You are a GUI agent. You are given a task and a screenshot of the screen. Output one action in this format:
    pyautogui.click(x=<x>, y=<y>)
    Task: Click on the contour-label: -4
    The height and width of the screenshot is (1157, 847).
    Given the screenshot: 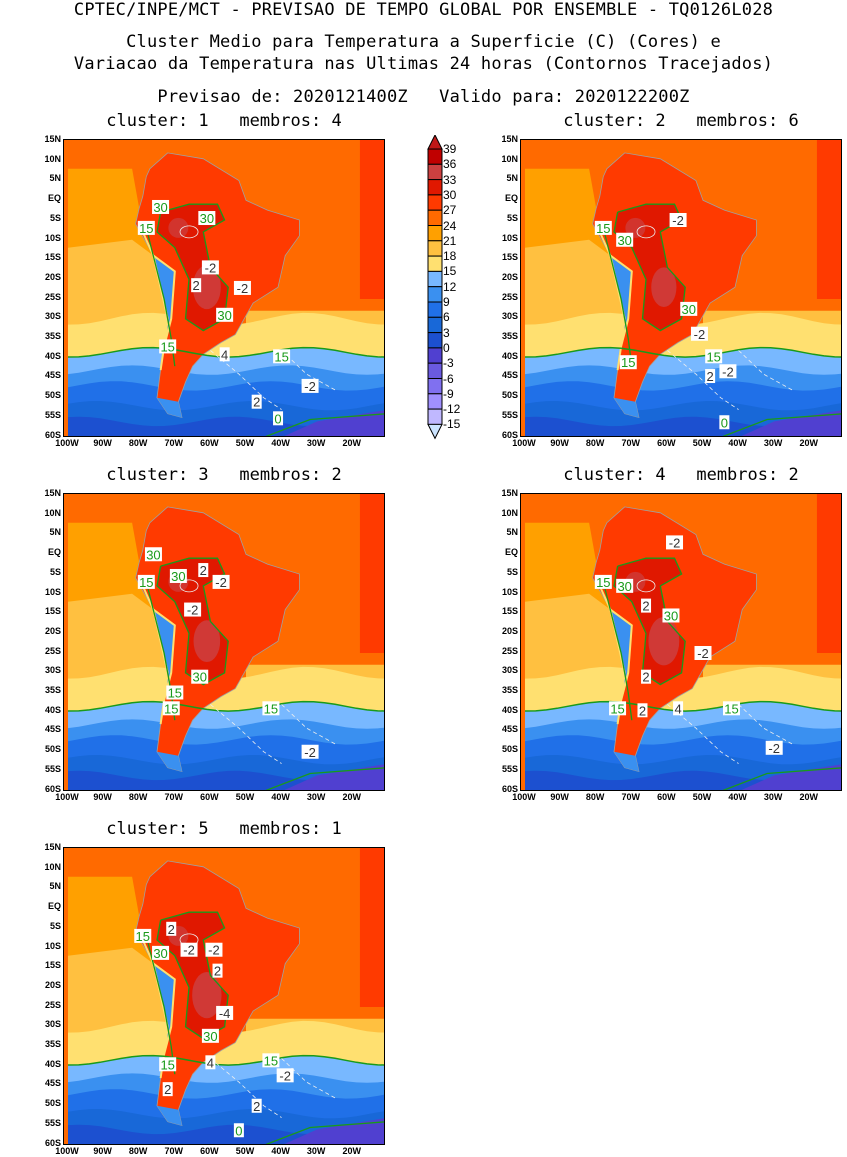 What is the action you would take?
    pyautogui.click(x=225, y=1013)
    